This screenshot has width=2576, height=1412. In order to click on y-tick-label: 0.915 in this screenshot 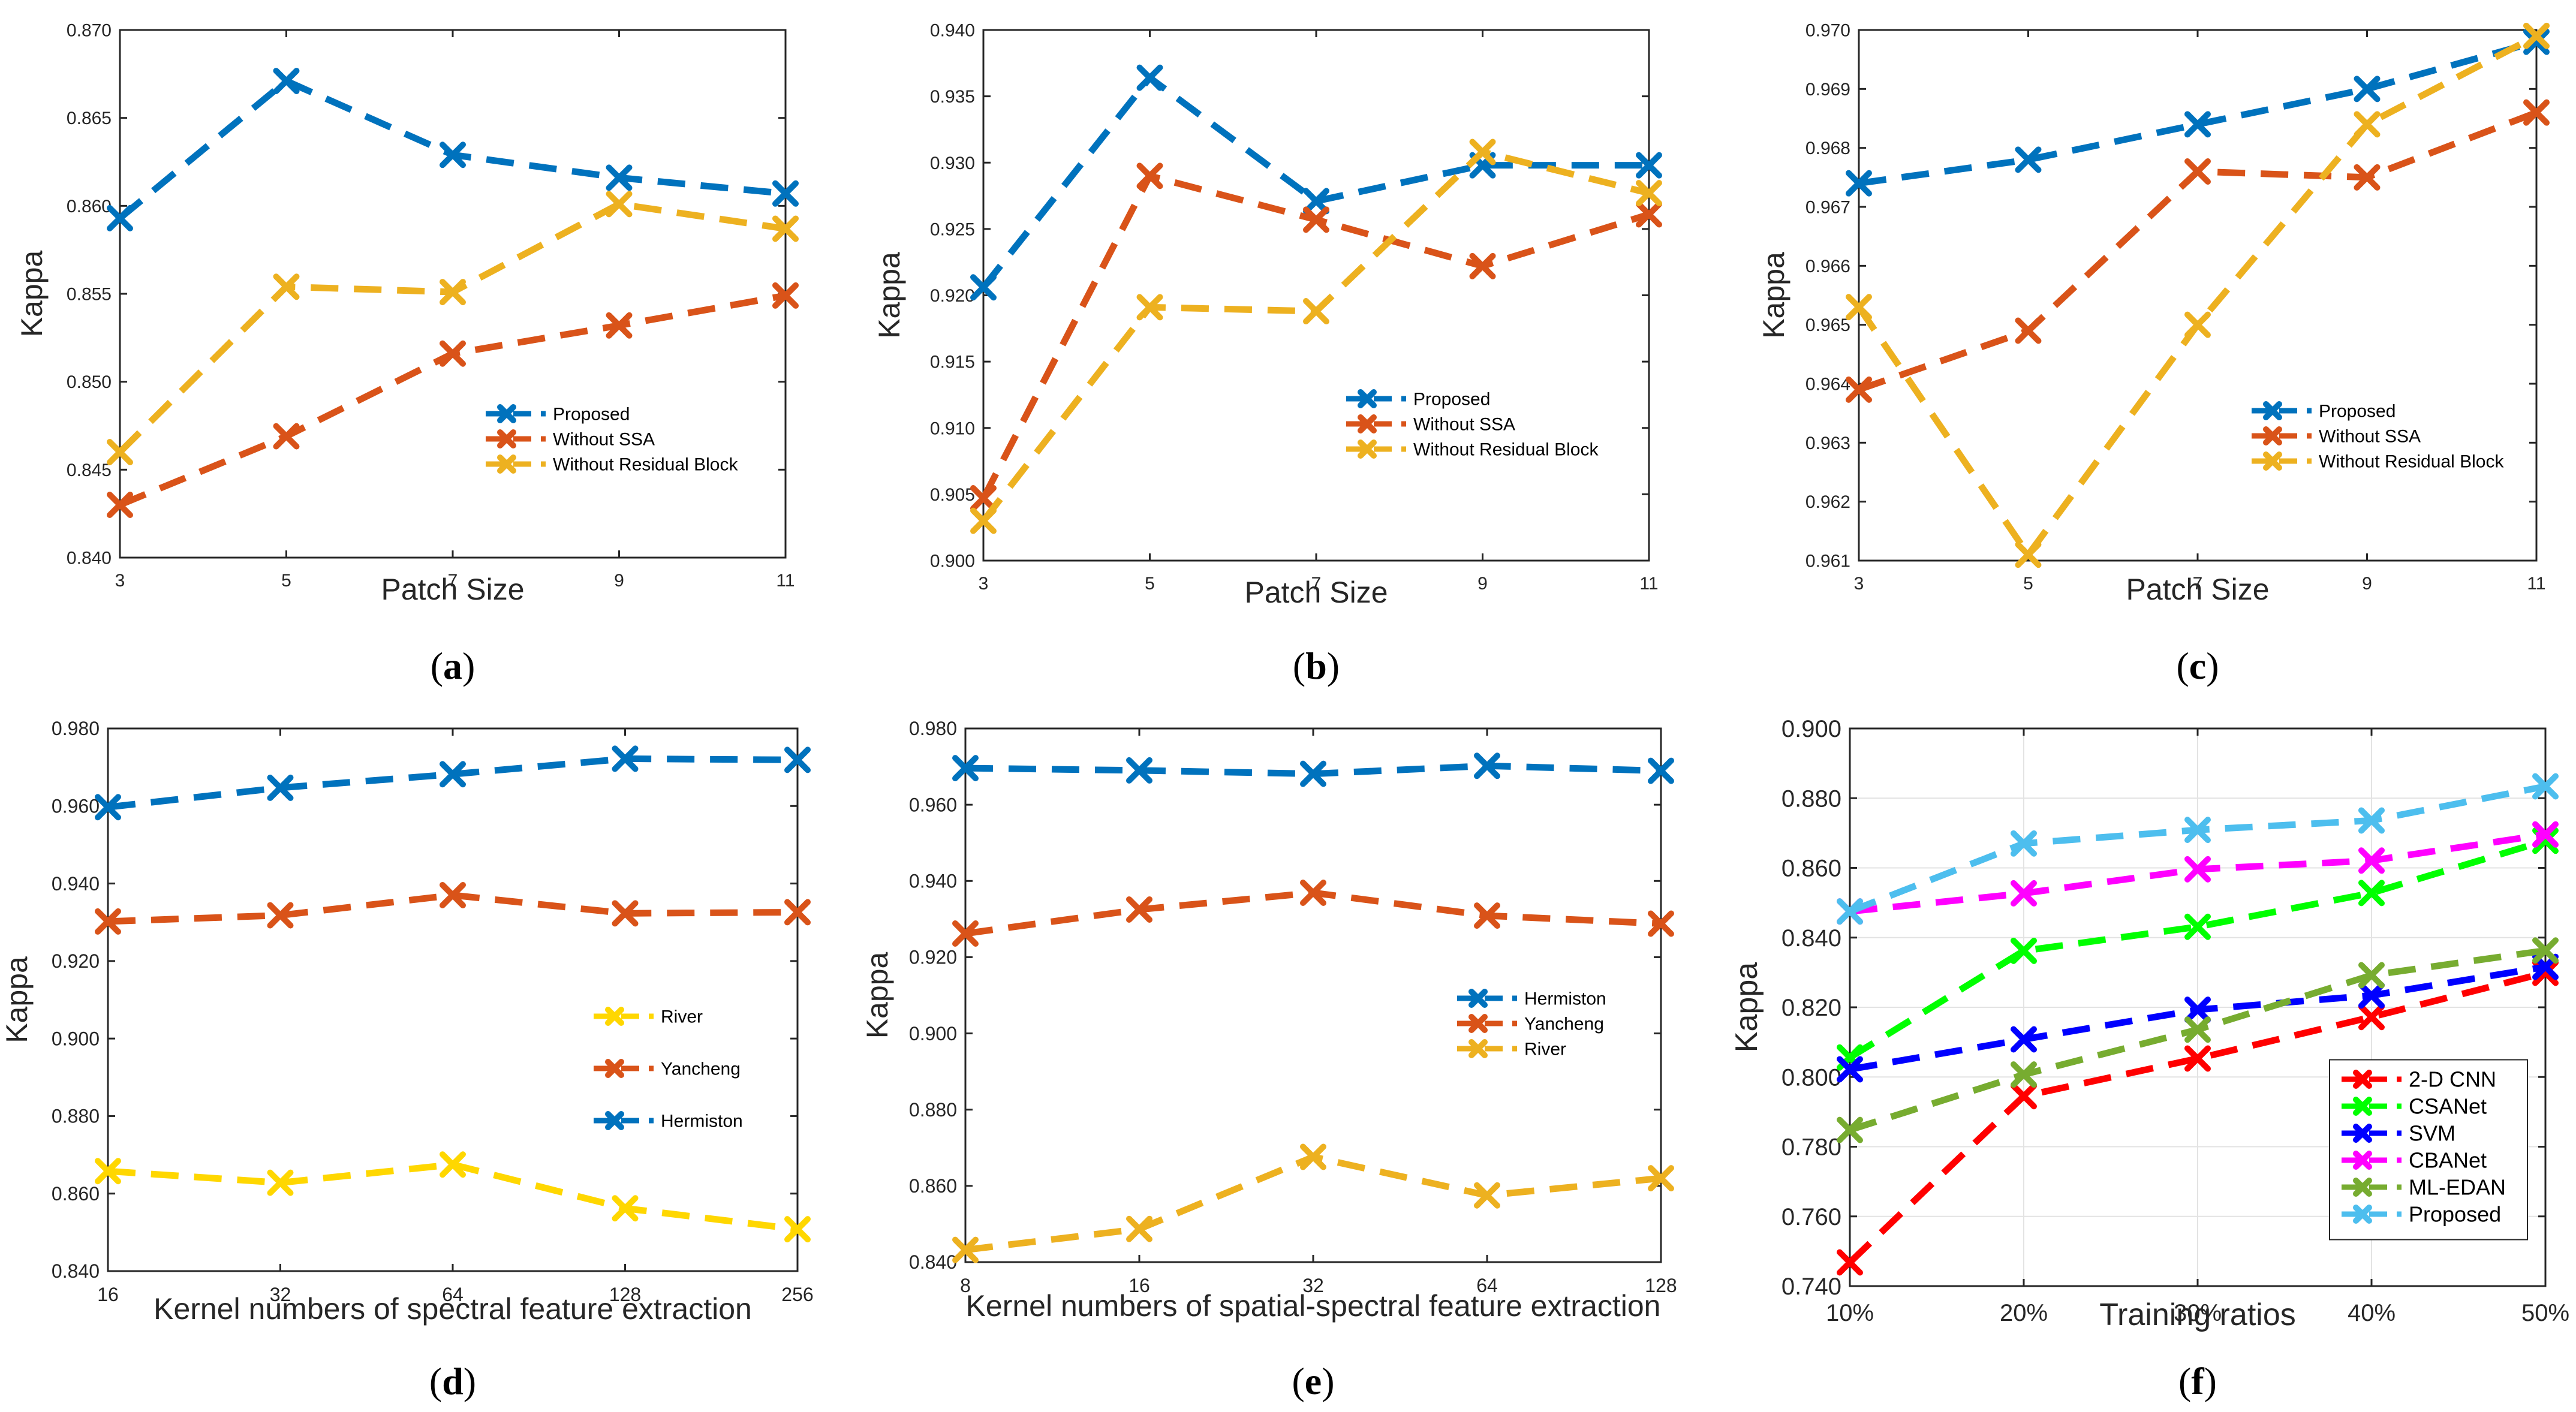, I will do `click(953, 362)`.